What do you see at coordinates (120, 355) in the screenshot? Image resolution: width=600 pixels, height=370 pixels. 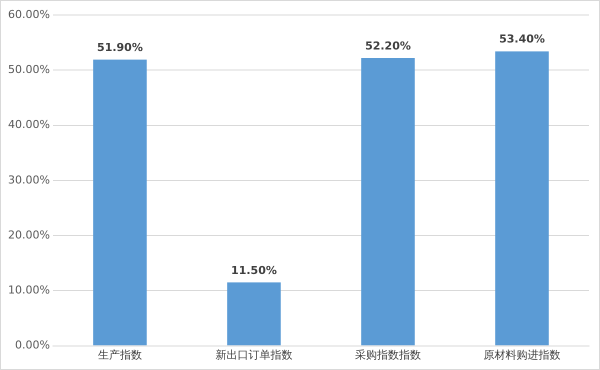 I see `x-tick-label: 生产指数` at bounding box center [120, 355].